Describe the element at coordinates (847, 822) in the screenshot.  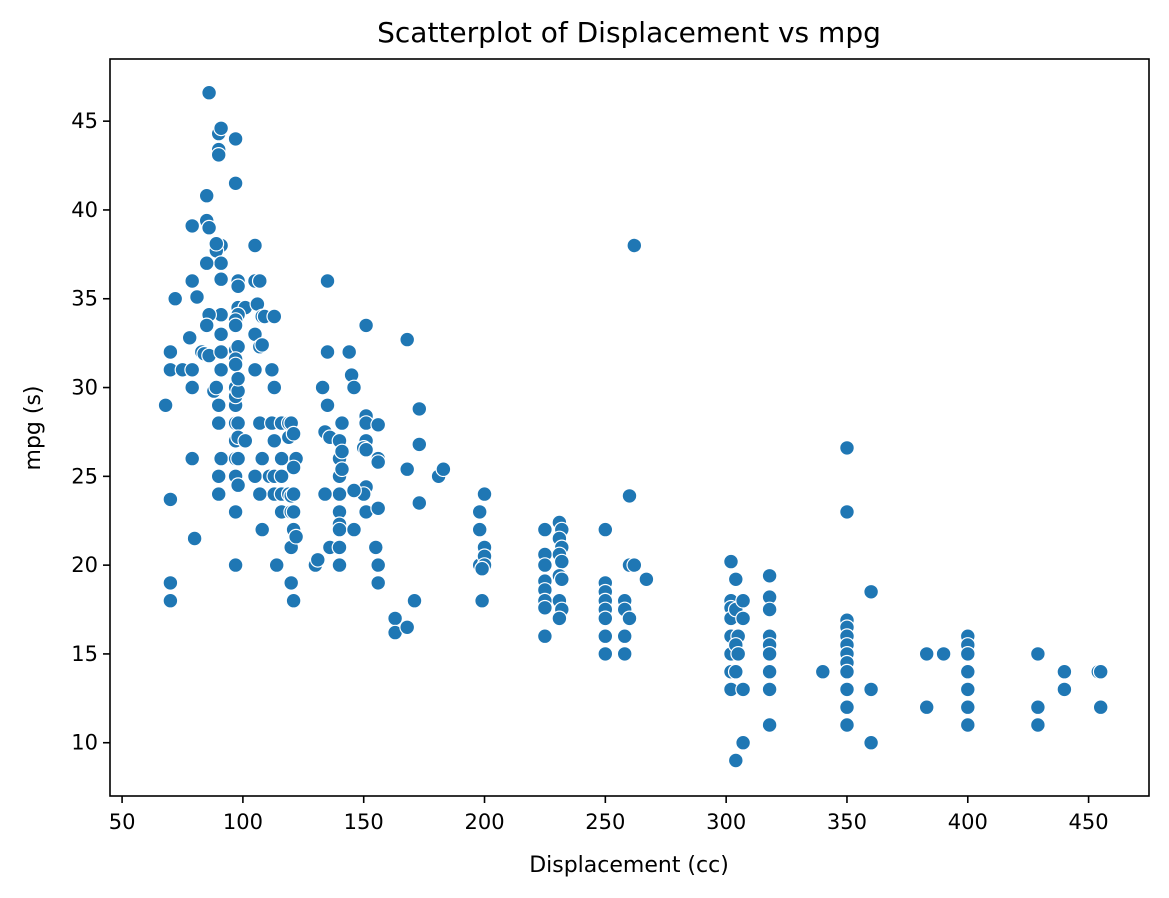
I see `x-tick-label: 350` at that location.